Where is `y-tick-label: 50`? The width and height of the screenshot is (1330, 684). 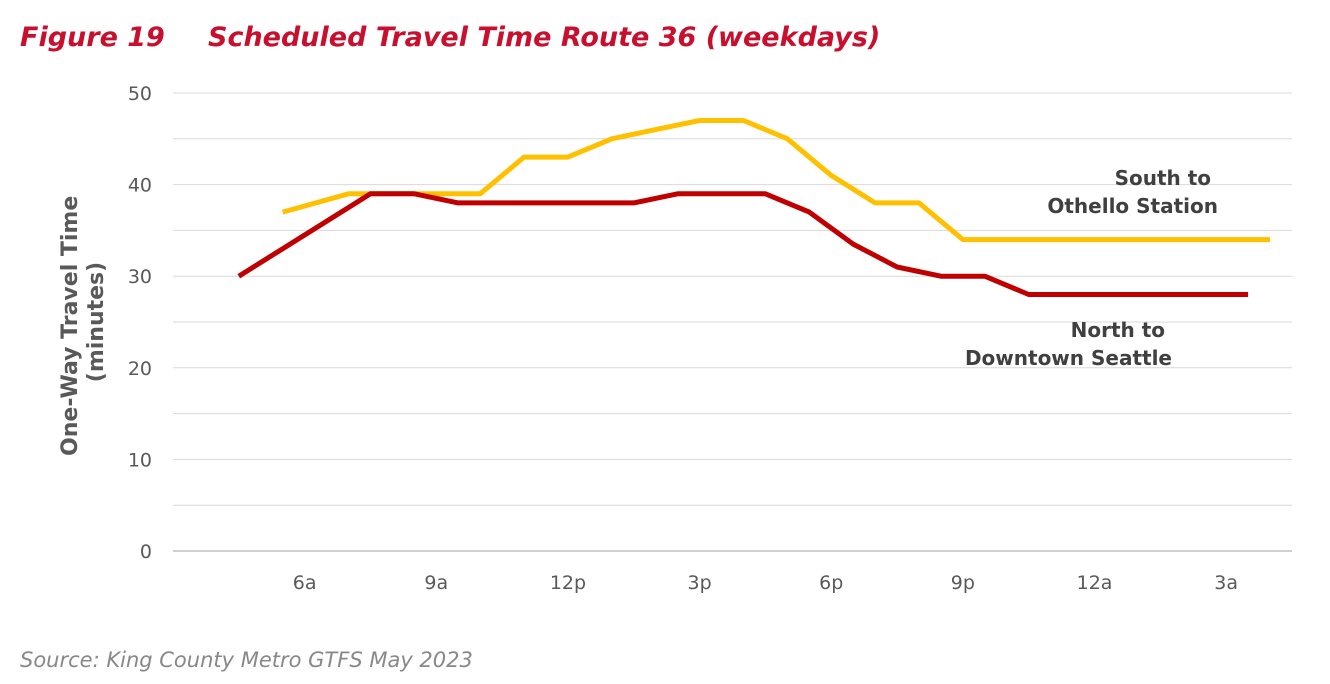 y-tick-label: 50 is located at coordinates (140, 94).